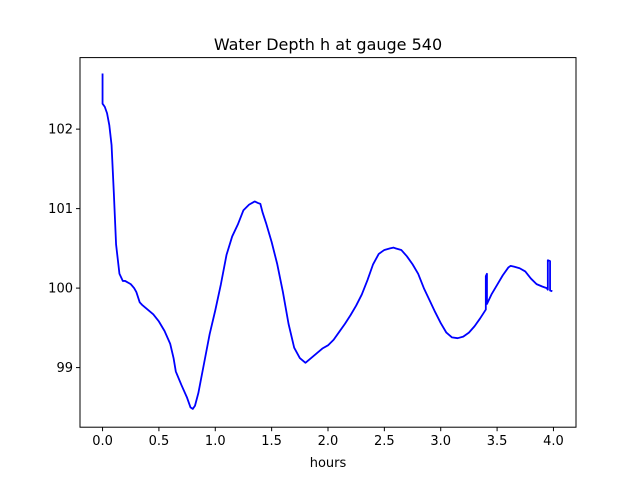 The height and width of the screenshot is (480, 640). What do you see at coordinates (102, 441) in the screenshot?
I see `x-tick-label: 0.0` at bounding box center [102, 441].